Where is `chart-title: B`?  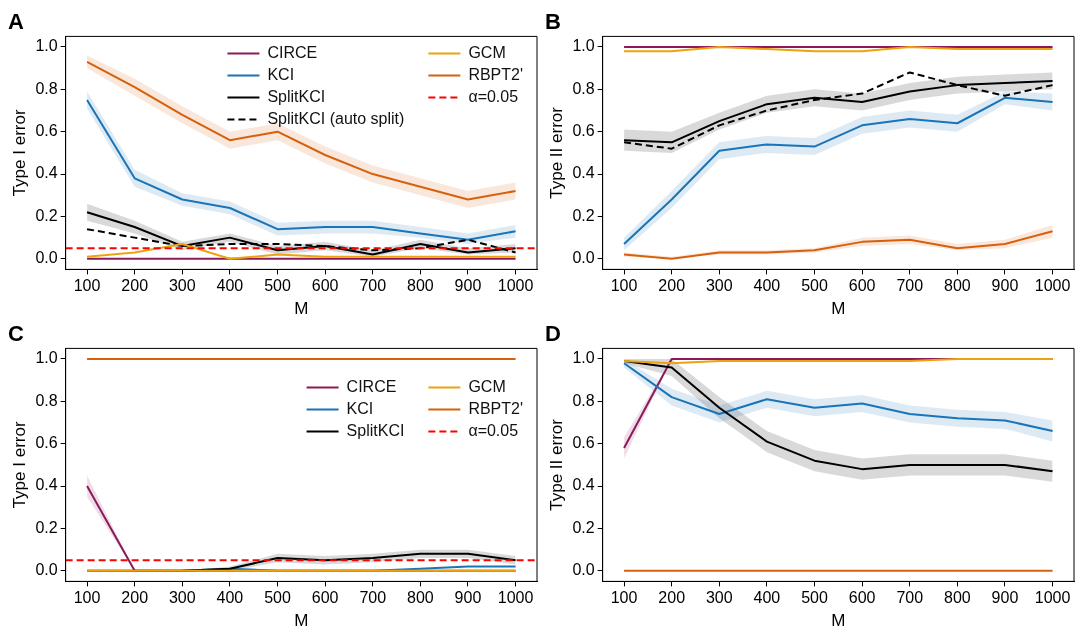 chart-title: B is located at coordinates (553, 22).